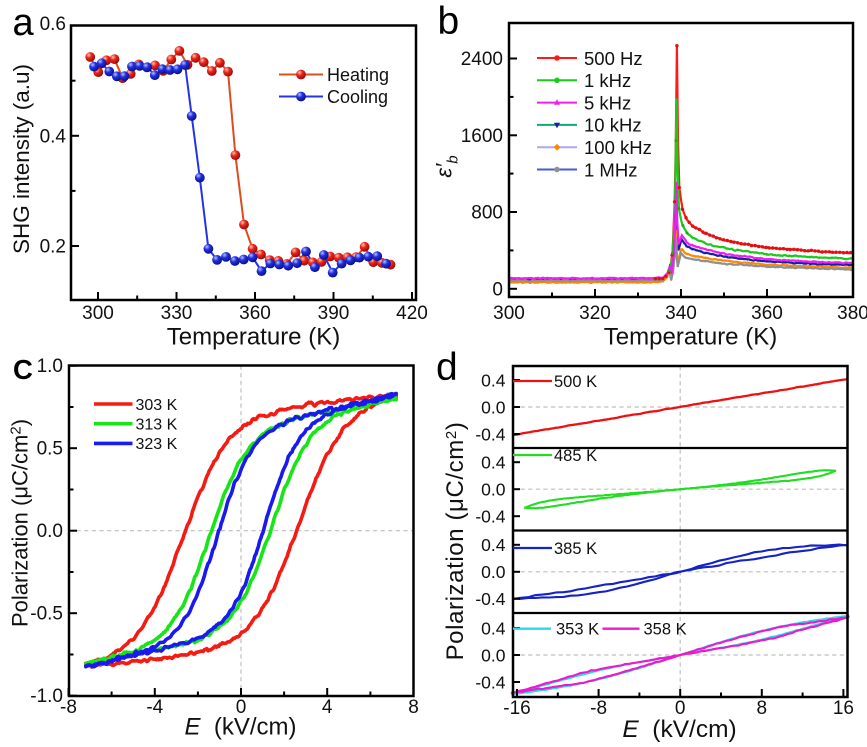 The width and height of the screenshot is (867, 747). I want to click on svg-text: 4, so click(327, 707).